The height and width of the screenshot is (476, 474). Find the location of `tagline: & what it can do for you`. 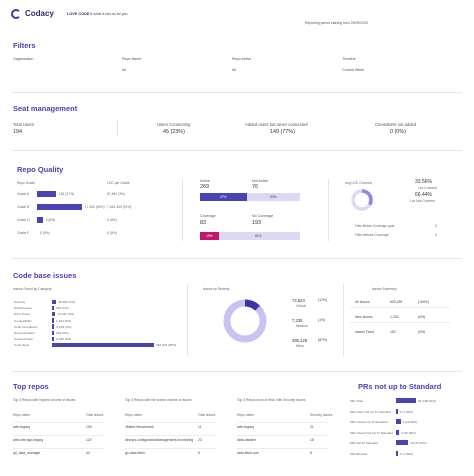

tagline: & what it can do for you is located at coordinates (109, 14).